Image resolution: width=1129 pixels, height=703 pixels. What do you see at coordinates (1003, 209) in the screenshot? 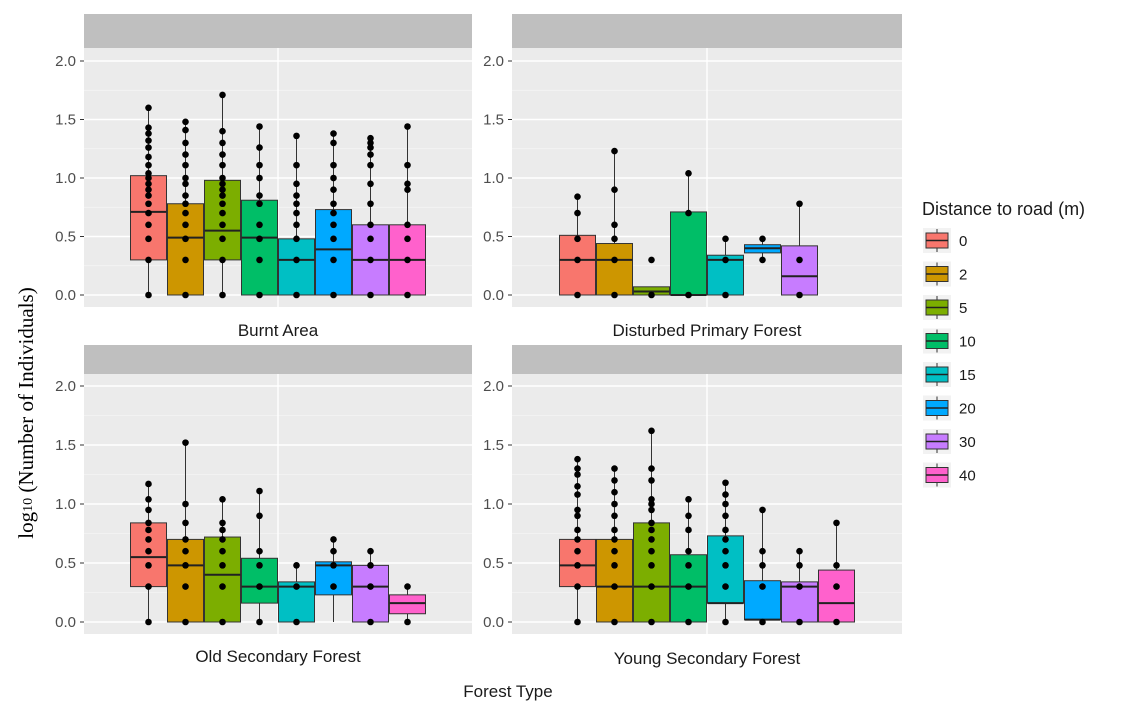
I see `legend-title: Distance to road (m)` at bounding box center [1003, 209].